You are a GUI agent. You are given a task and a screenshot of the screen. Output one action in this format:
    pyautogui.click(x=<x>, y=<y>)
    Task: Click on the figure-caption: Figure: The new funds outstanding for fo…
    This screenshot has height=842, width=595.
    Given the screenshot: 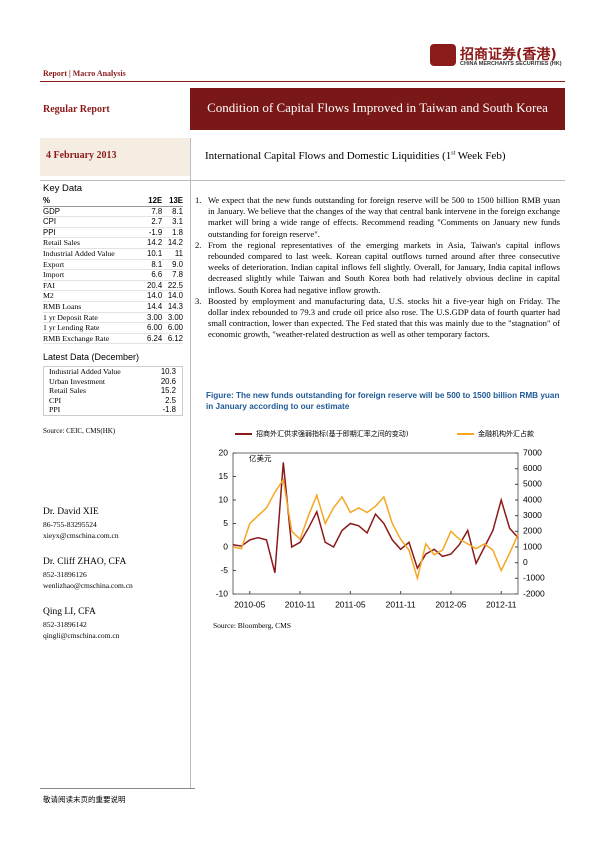 What is the action you would take?
    pyautogui.click(x=383, y=401)
    